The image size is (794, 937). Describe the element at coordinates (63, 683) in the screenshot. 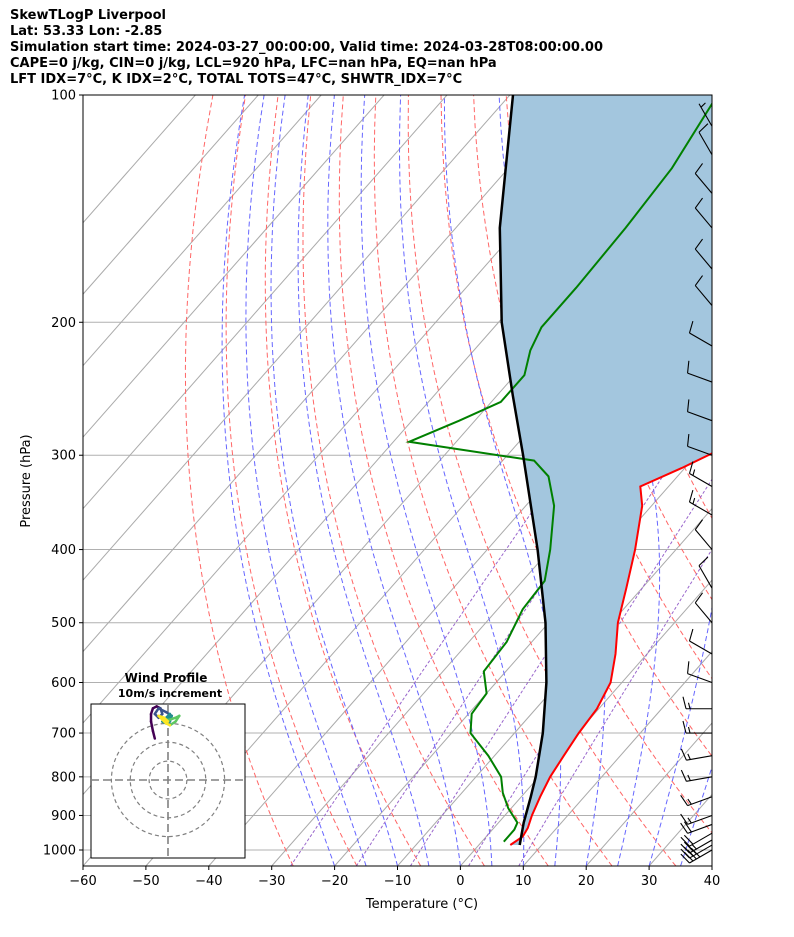

I see `y-tick-label: 600` at that location.